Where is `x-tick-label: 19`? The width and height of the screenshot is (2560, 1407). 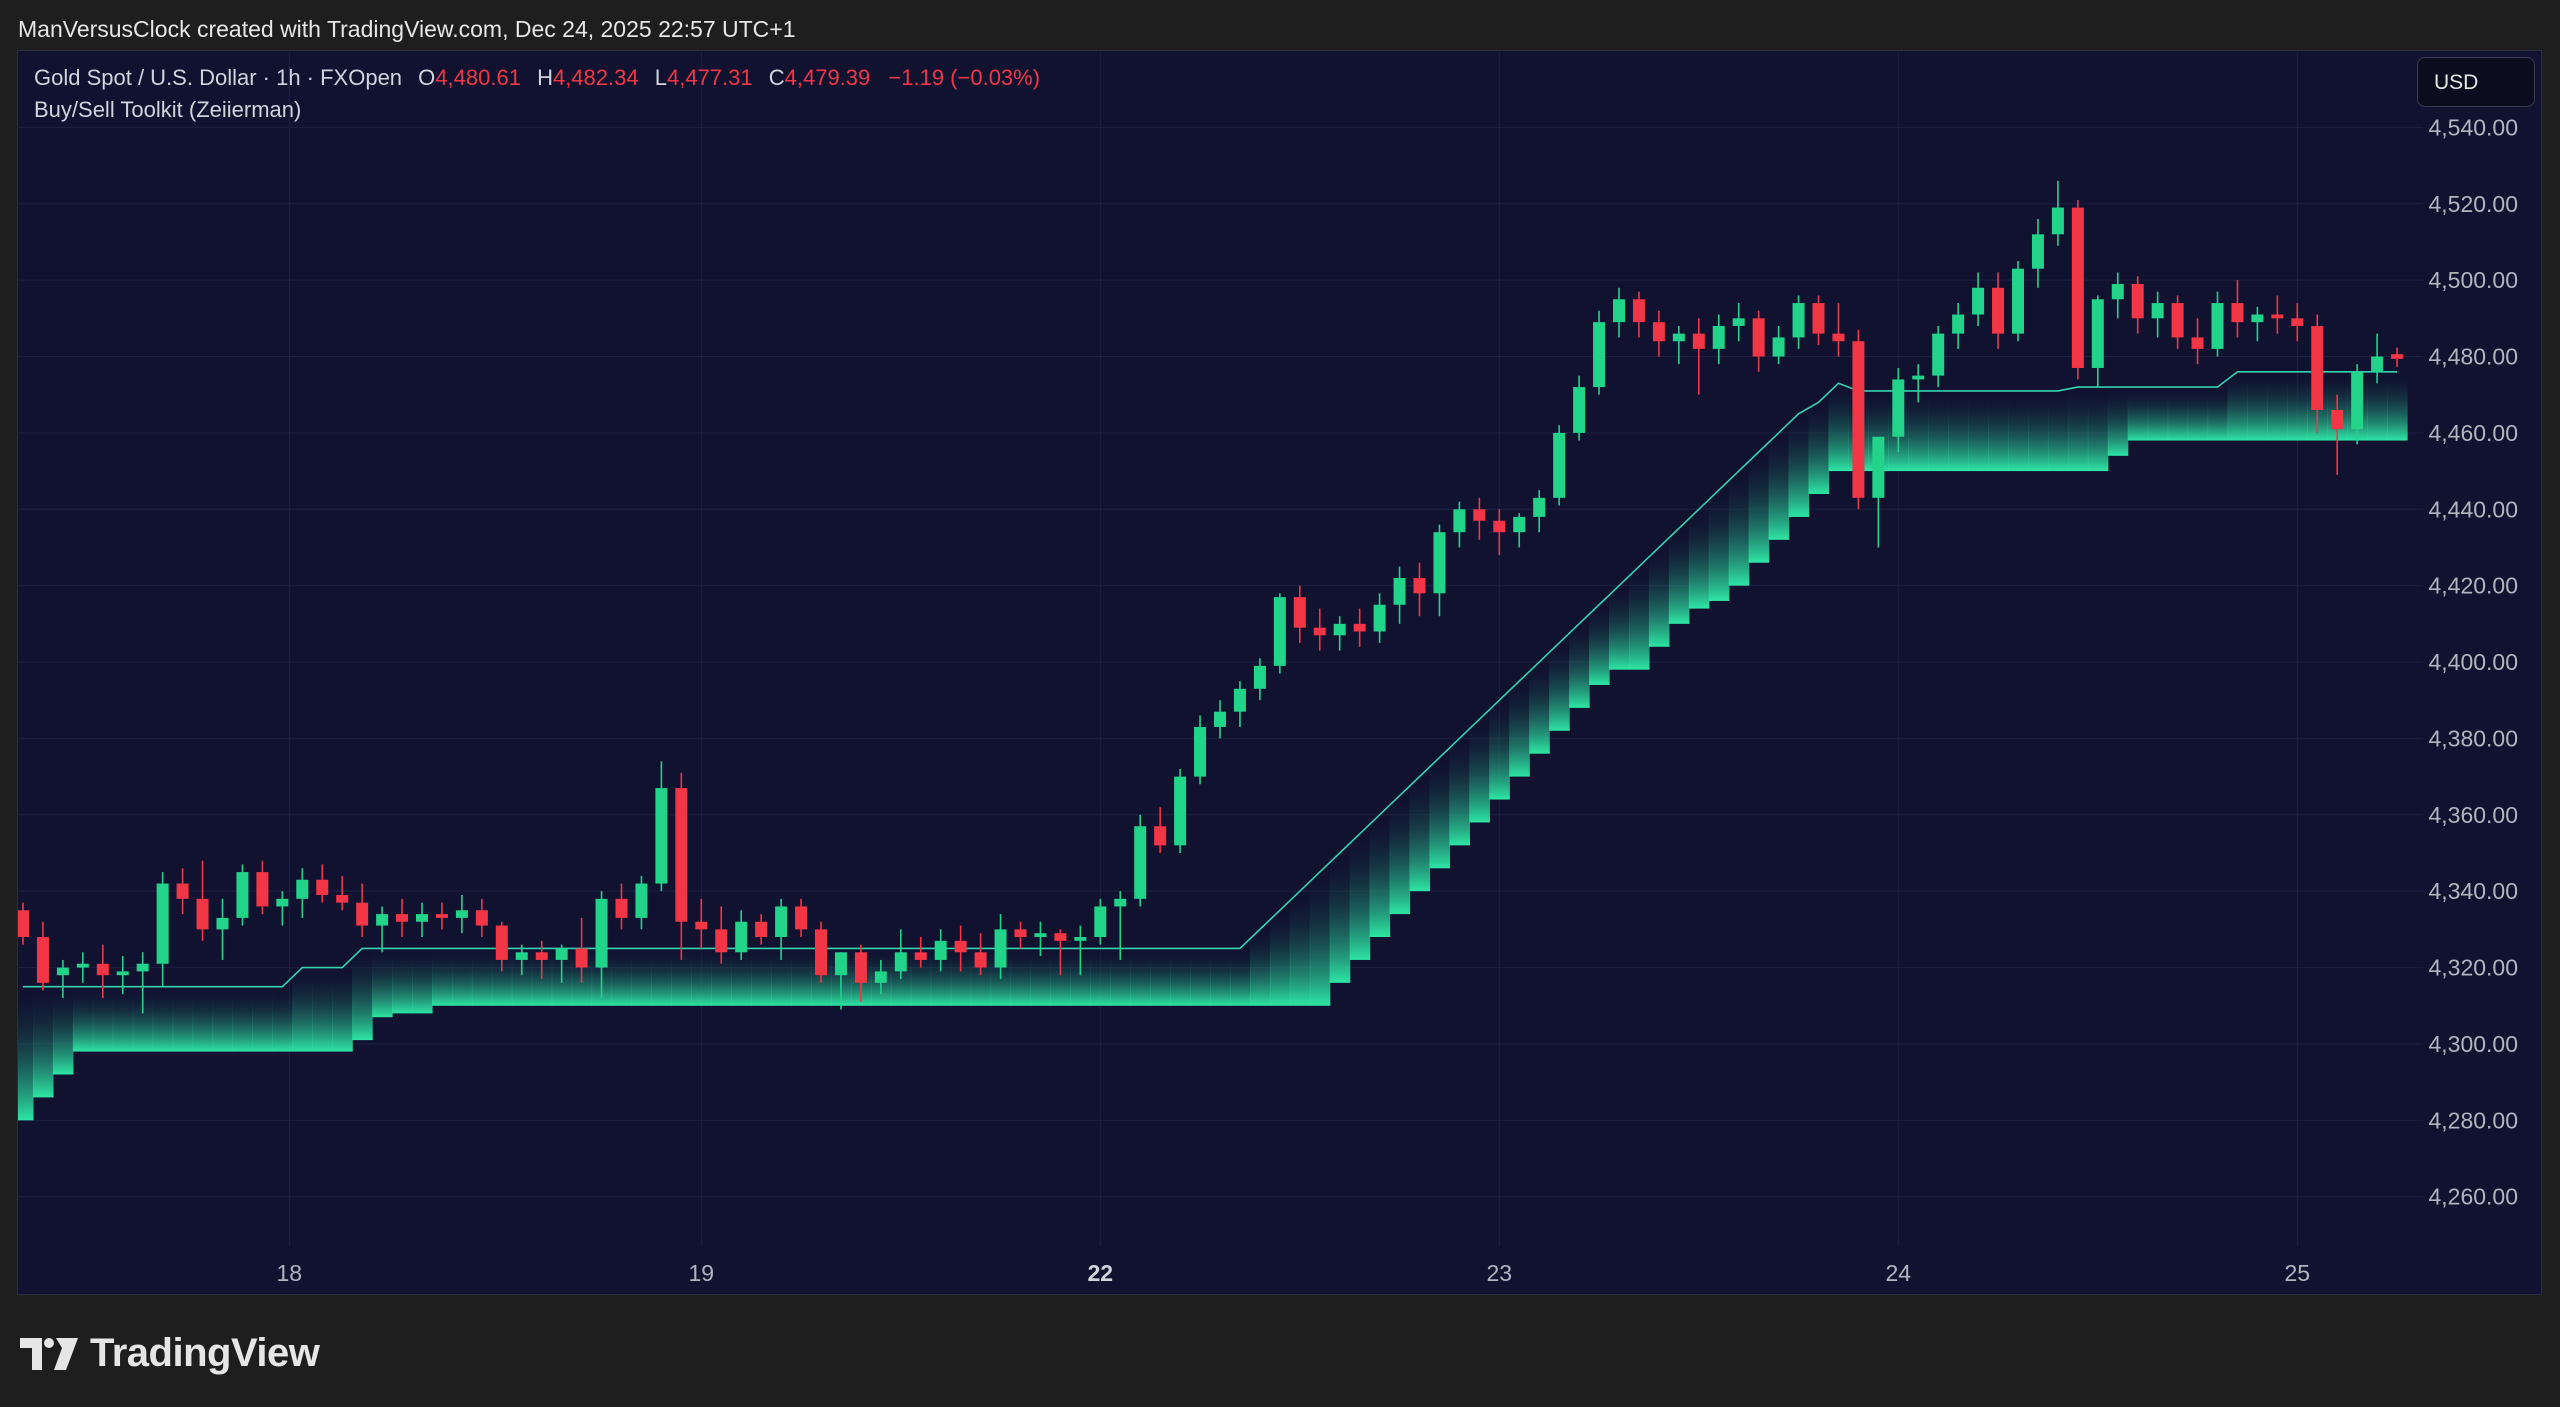
x-tick-label: 19 is located at coordinates (702, 1273).